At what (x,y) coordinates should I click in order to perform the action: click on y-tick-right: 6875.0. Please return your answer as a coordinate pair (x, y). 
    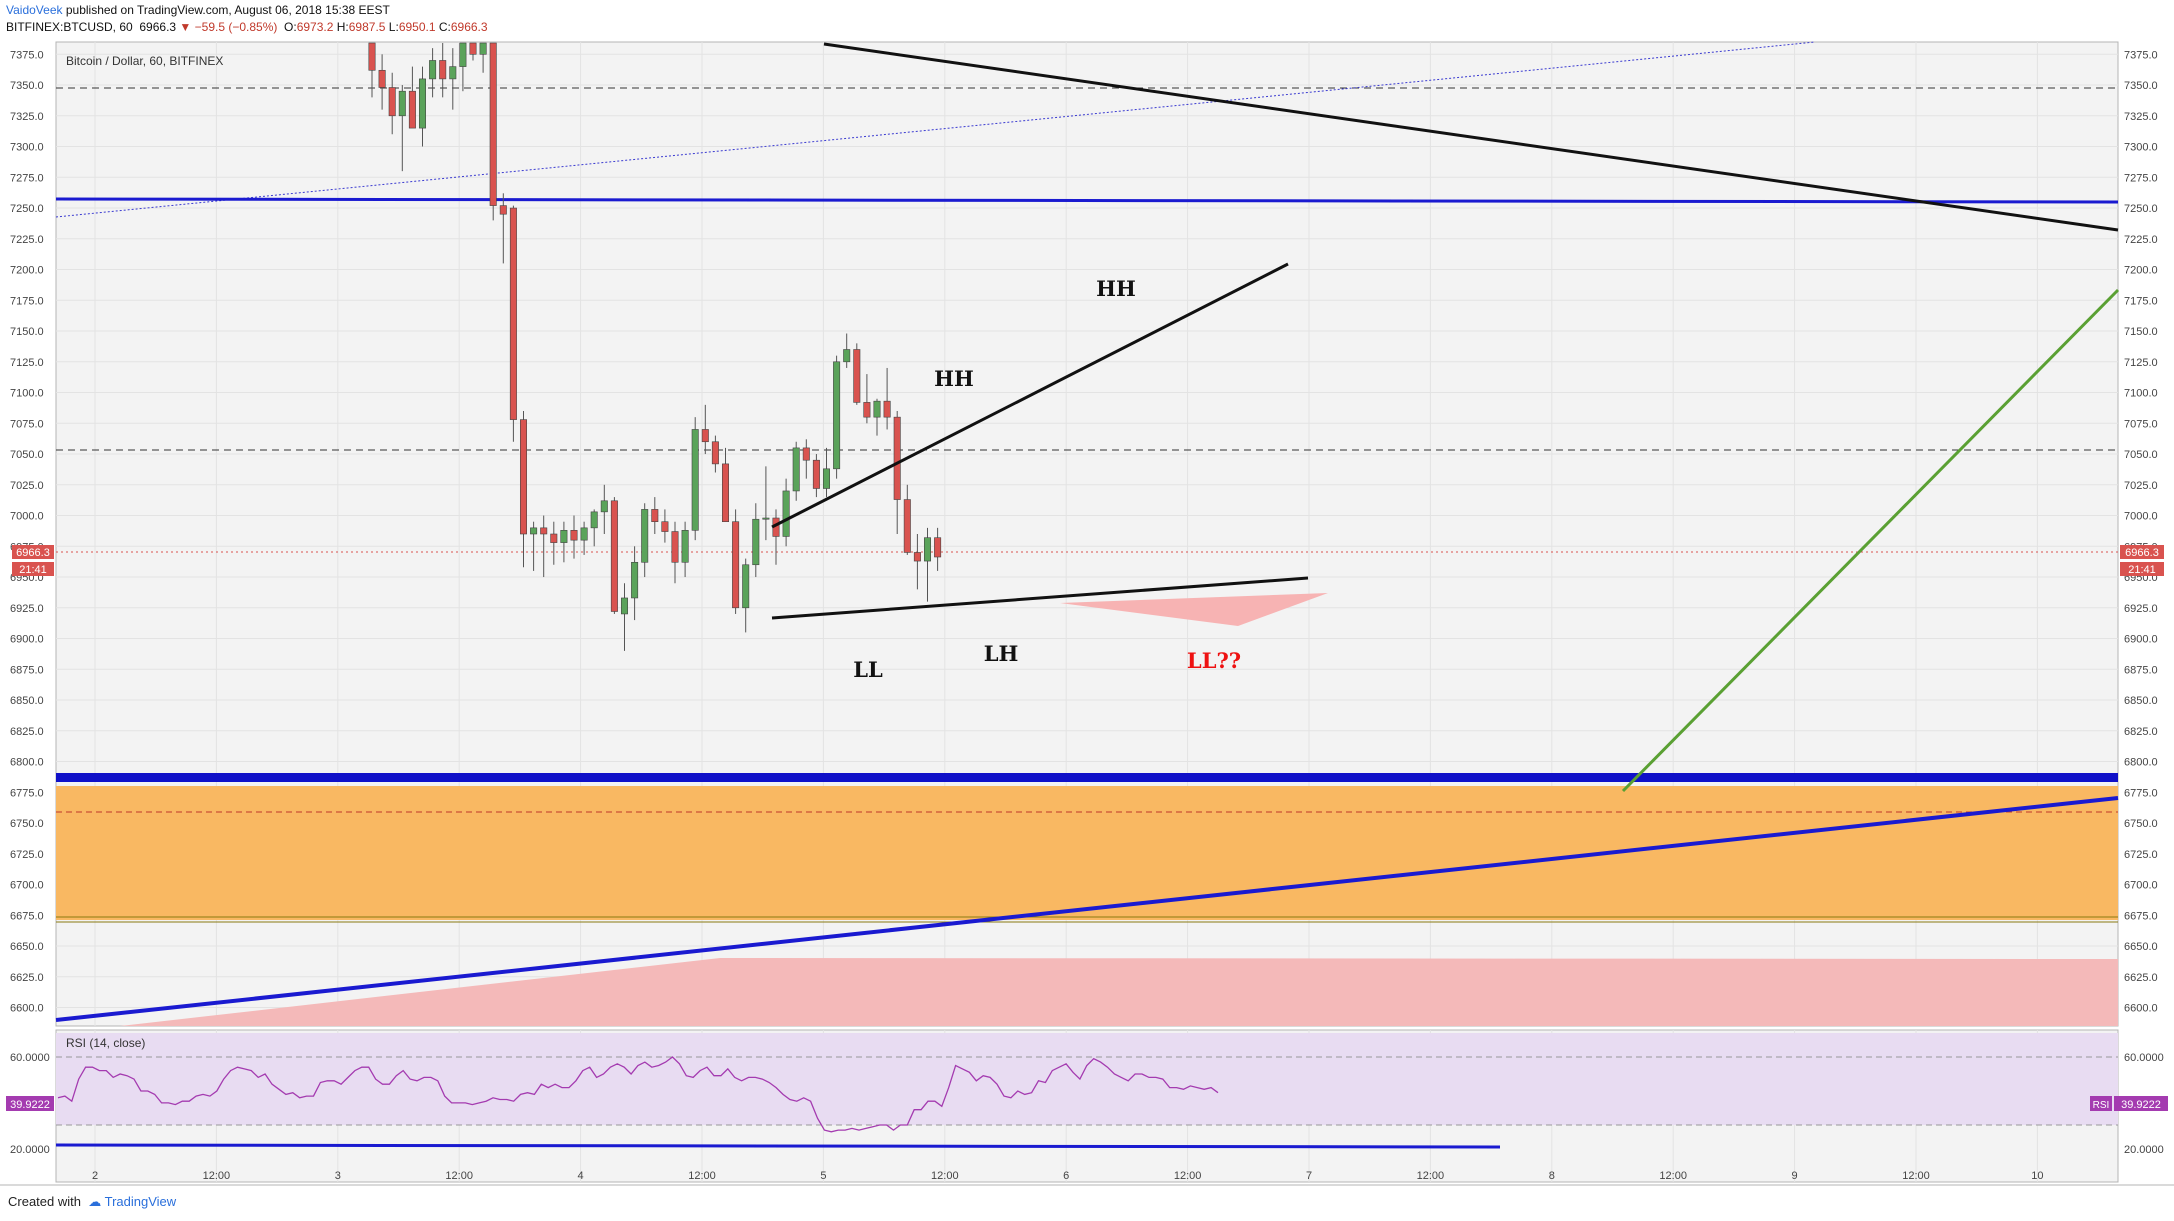
    Looking at the image, I should click on (2141, 670).